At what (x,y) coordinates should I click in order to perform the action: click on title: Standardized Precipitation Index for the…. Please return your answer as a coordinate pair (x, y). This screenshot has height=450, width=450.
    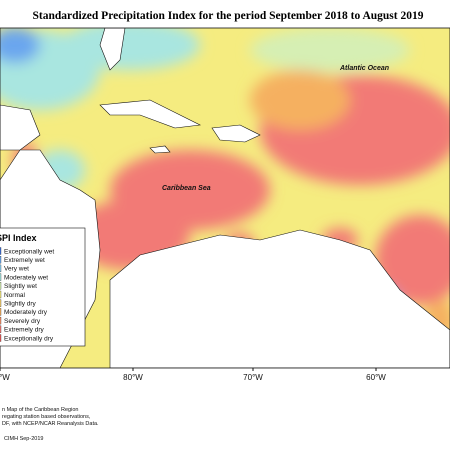
    Looking at the image, I should click on (227, 16).